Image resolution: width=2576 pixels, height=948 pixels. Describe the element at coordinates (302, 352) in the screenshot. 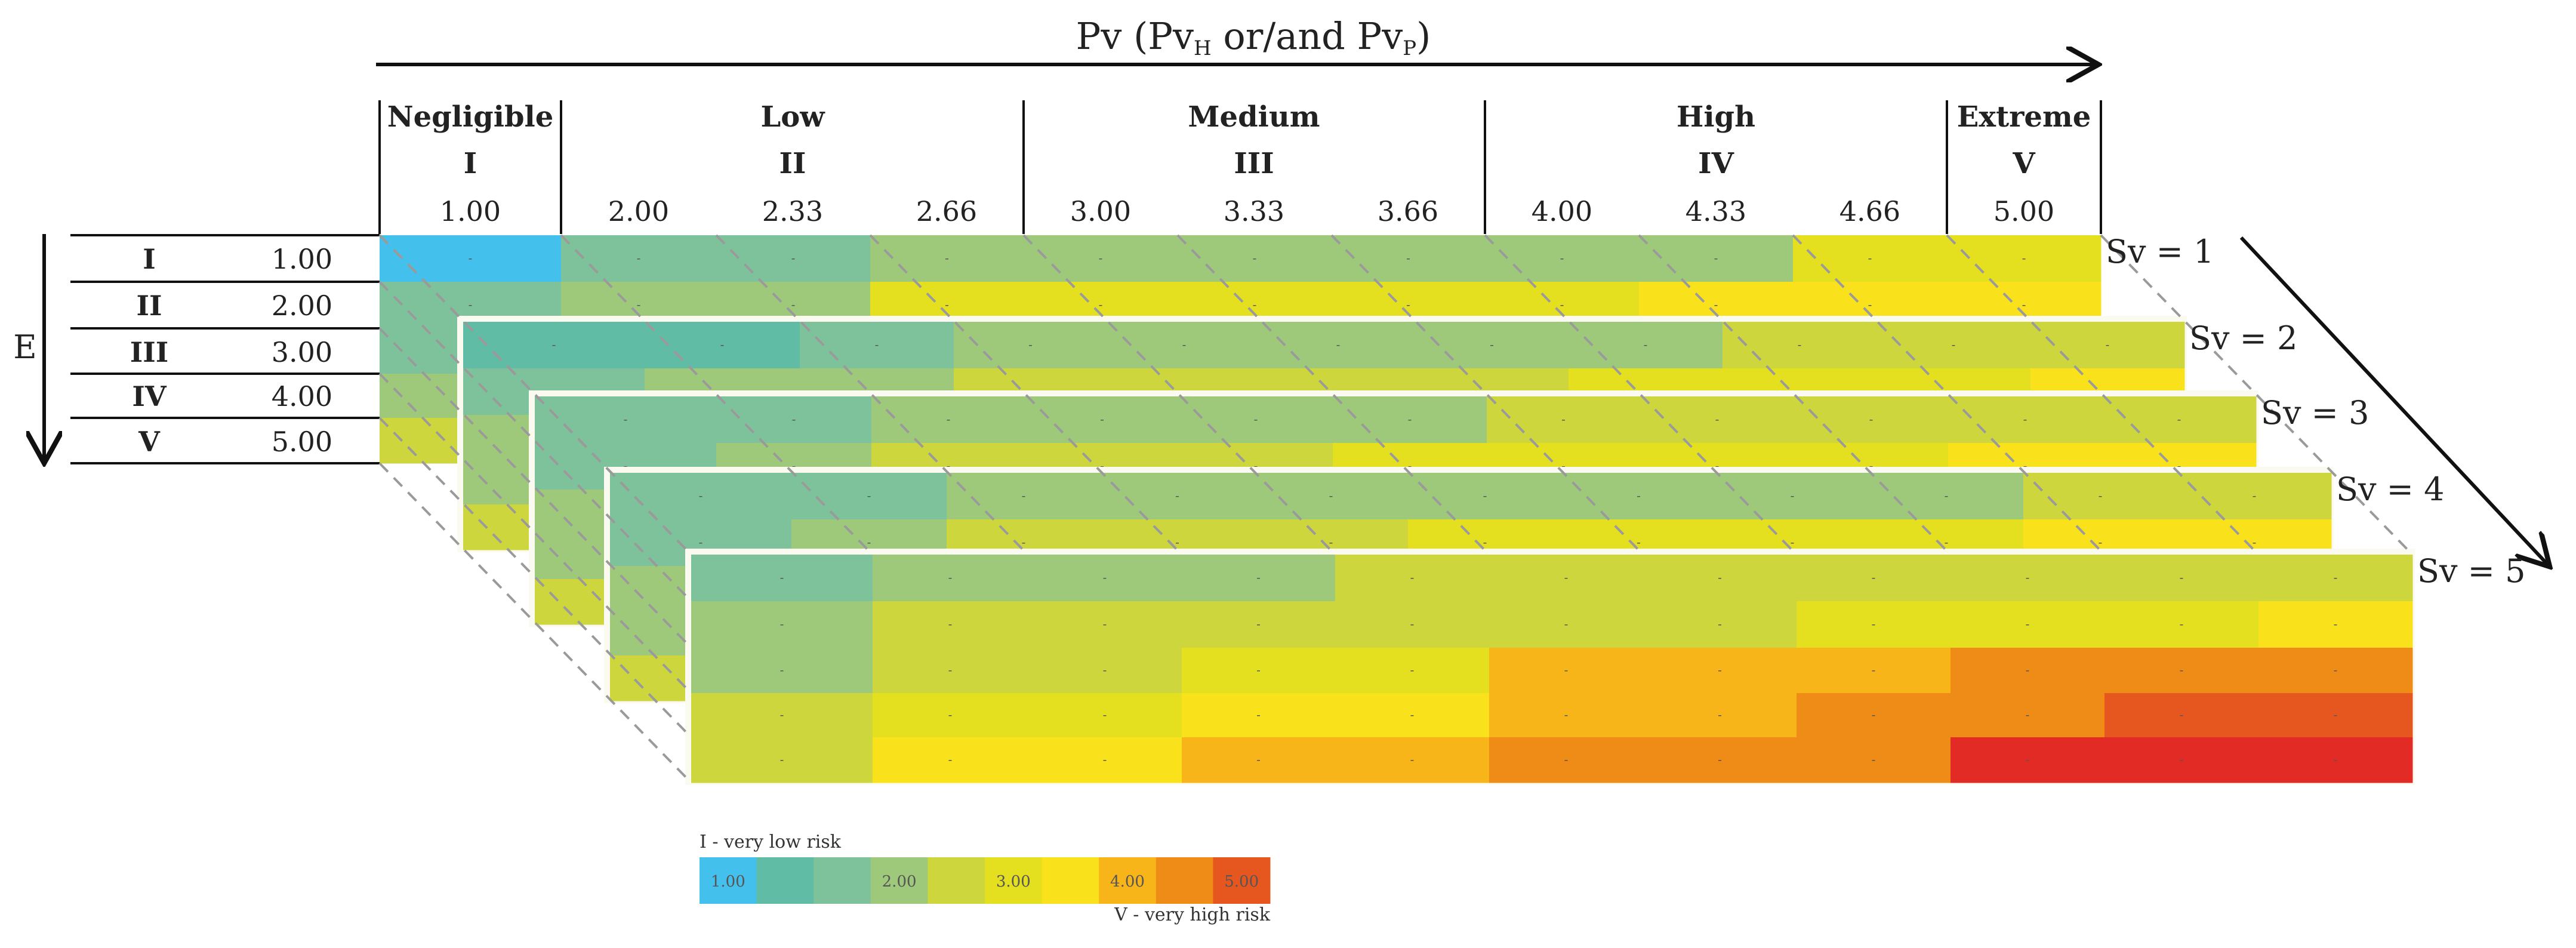

I see `e-row-value: 3.00` at that location.